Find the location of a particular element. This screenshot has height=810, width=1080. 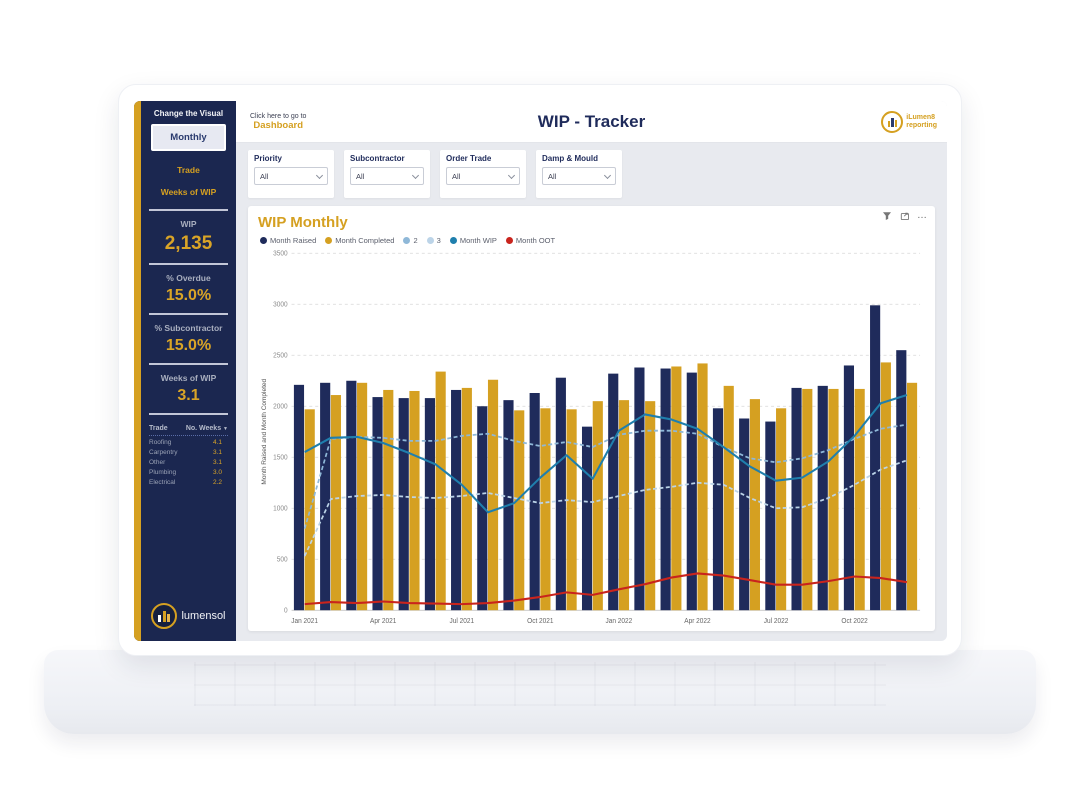

sidebar-item-monthly: Monthly is located at coordinates (188, 137).